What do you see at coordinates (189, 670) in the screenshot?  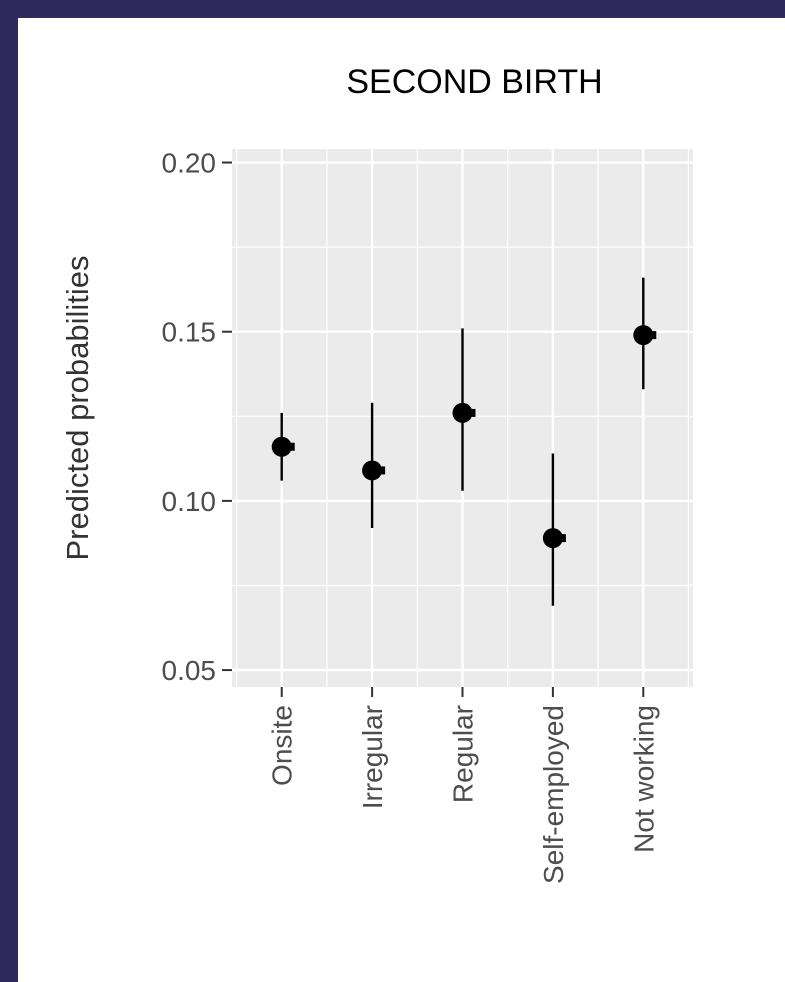 I see `y-tick-label: 0.05` at bounding box center [189, 670].